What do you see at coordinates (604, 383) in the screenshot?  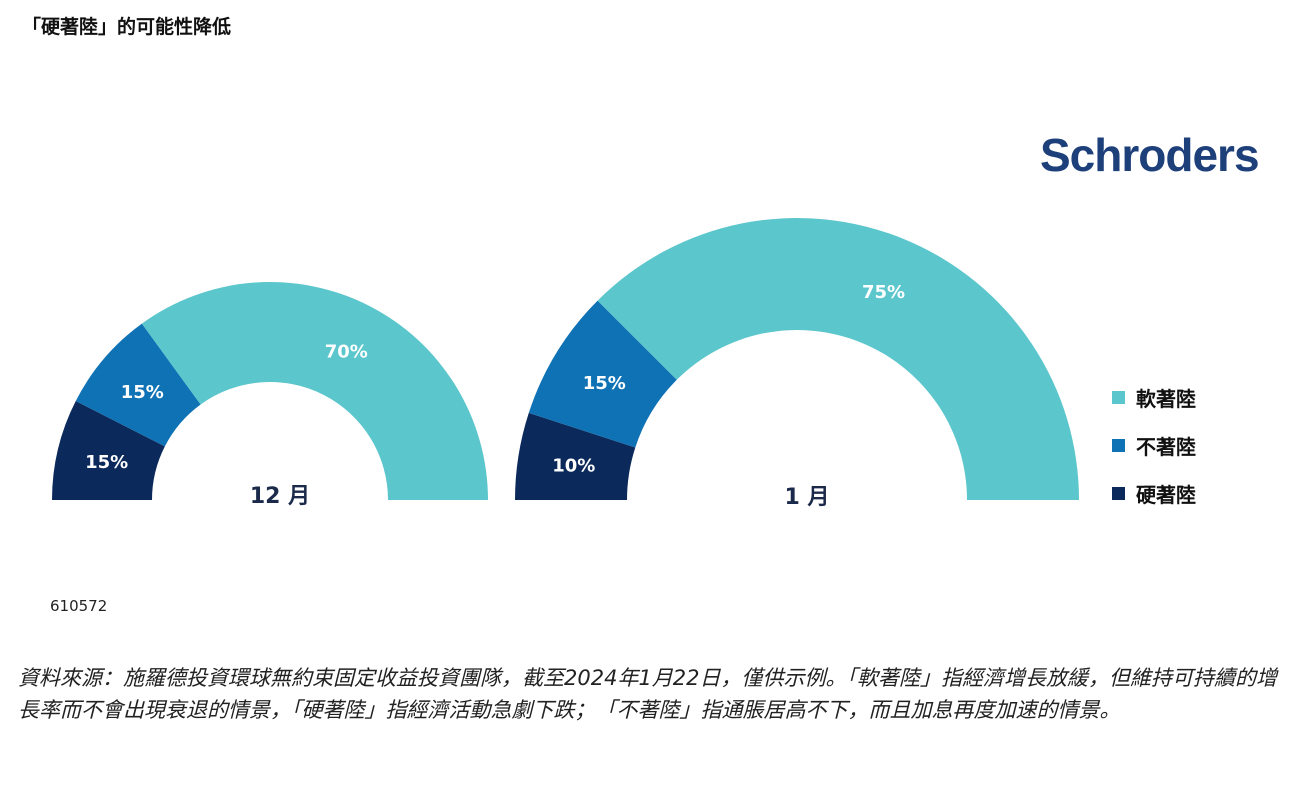 I see `donut-2-data-label-no: 15%` at bounding box center [604, 383].